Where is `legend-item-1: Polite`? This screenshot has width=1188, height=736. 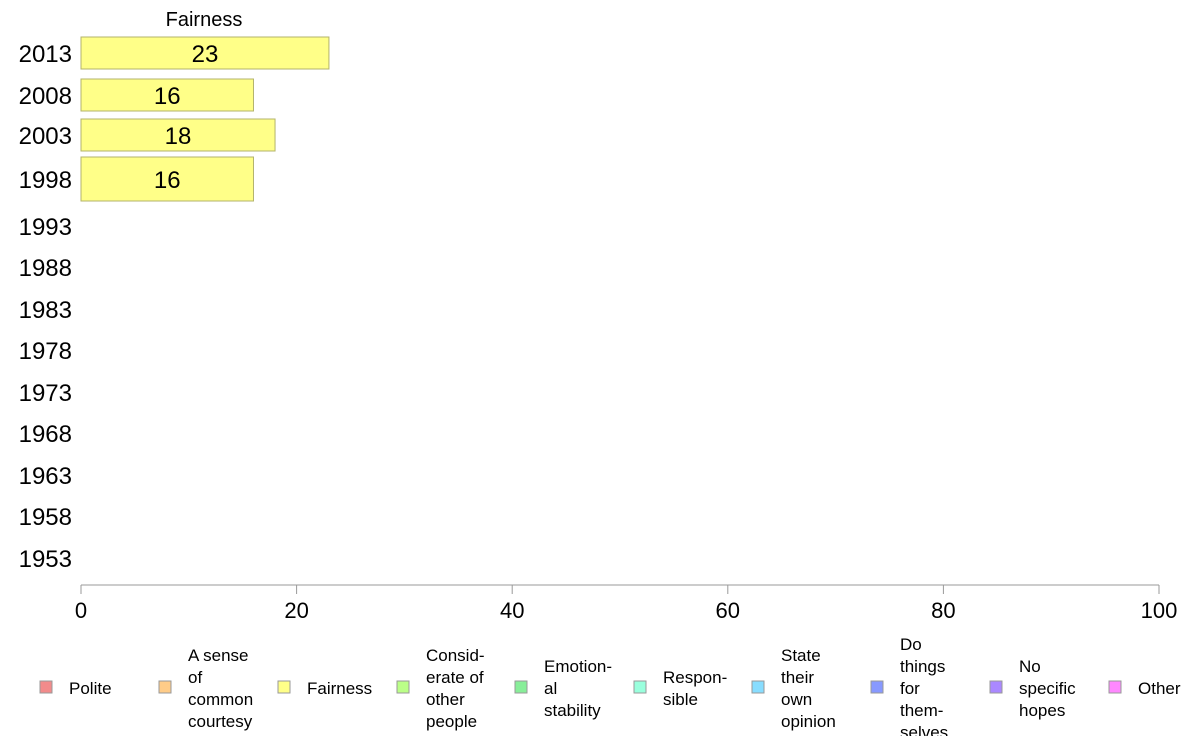
legend-item-1: Polite is located at coordinates (75, 688).